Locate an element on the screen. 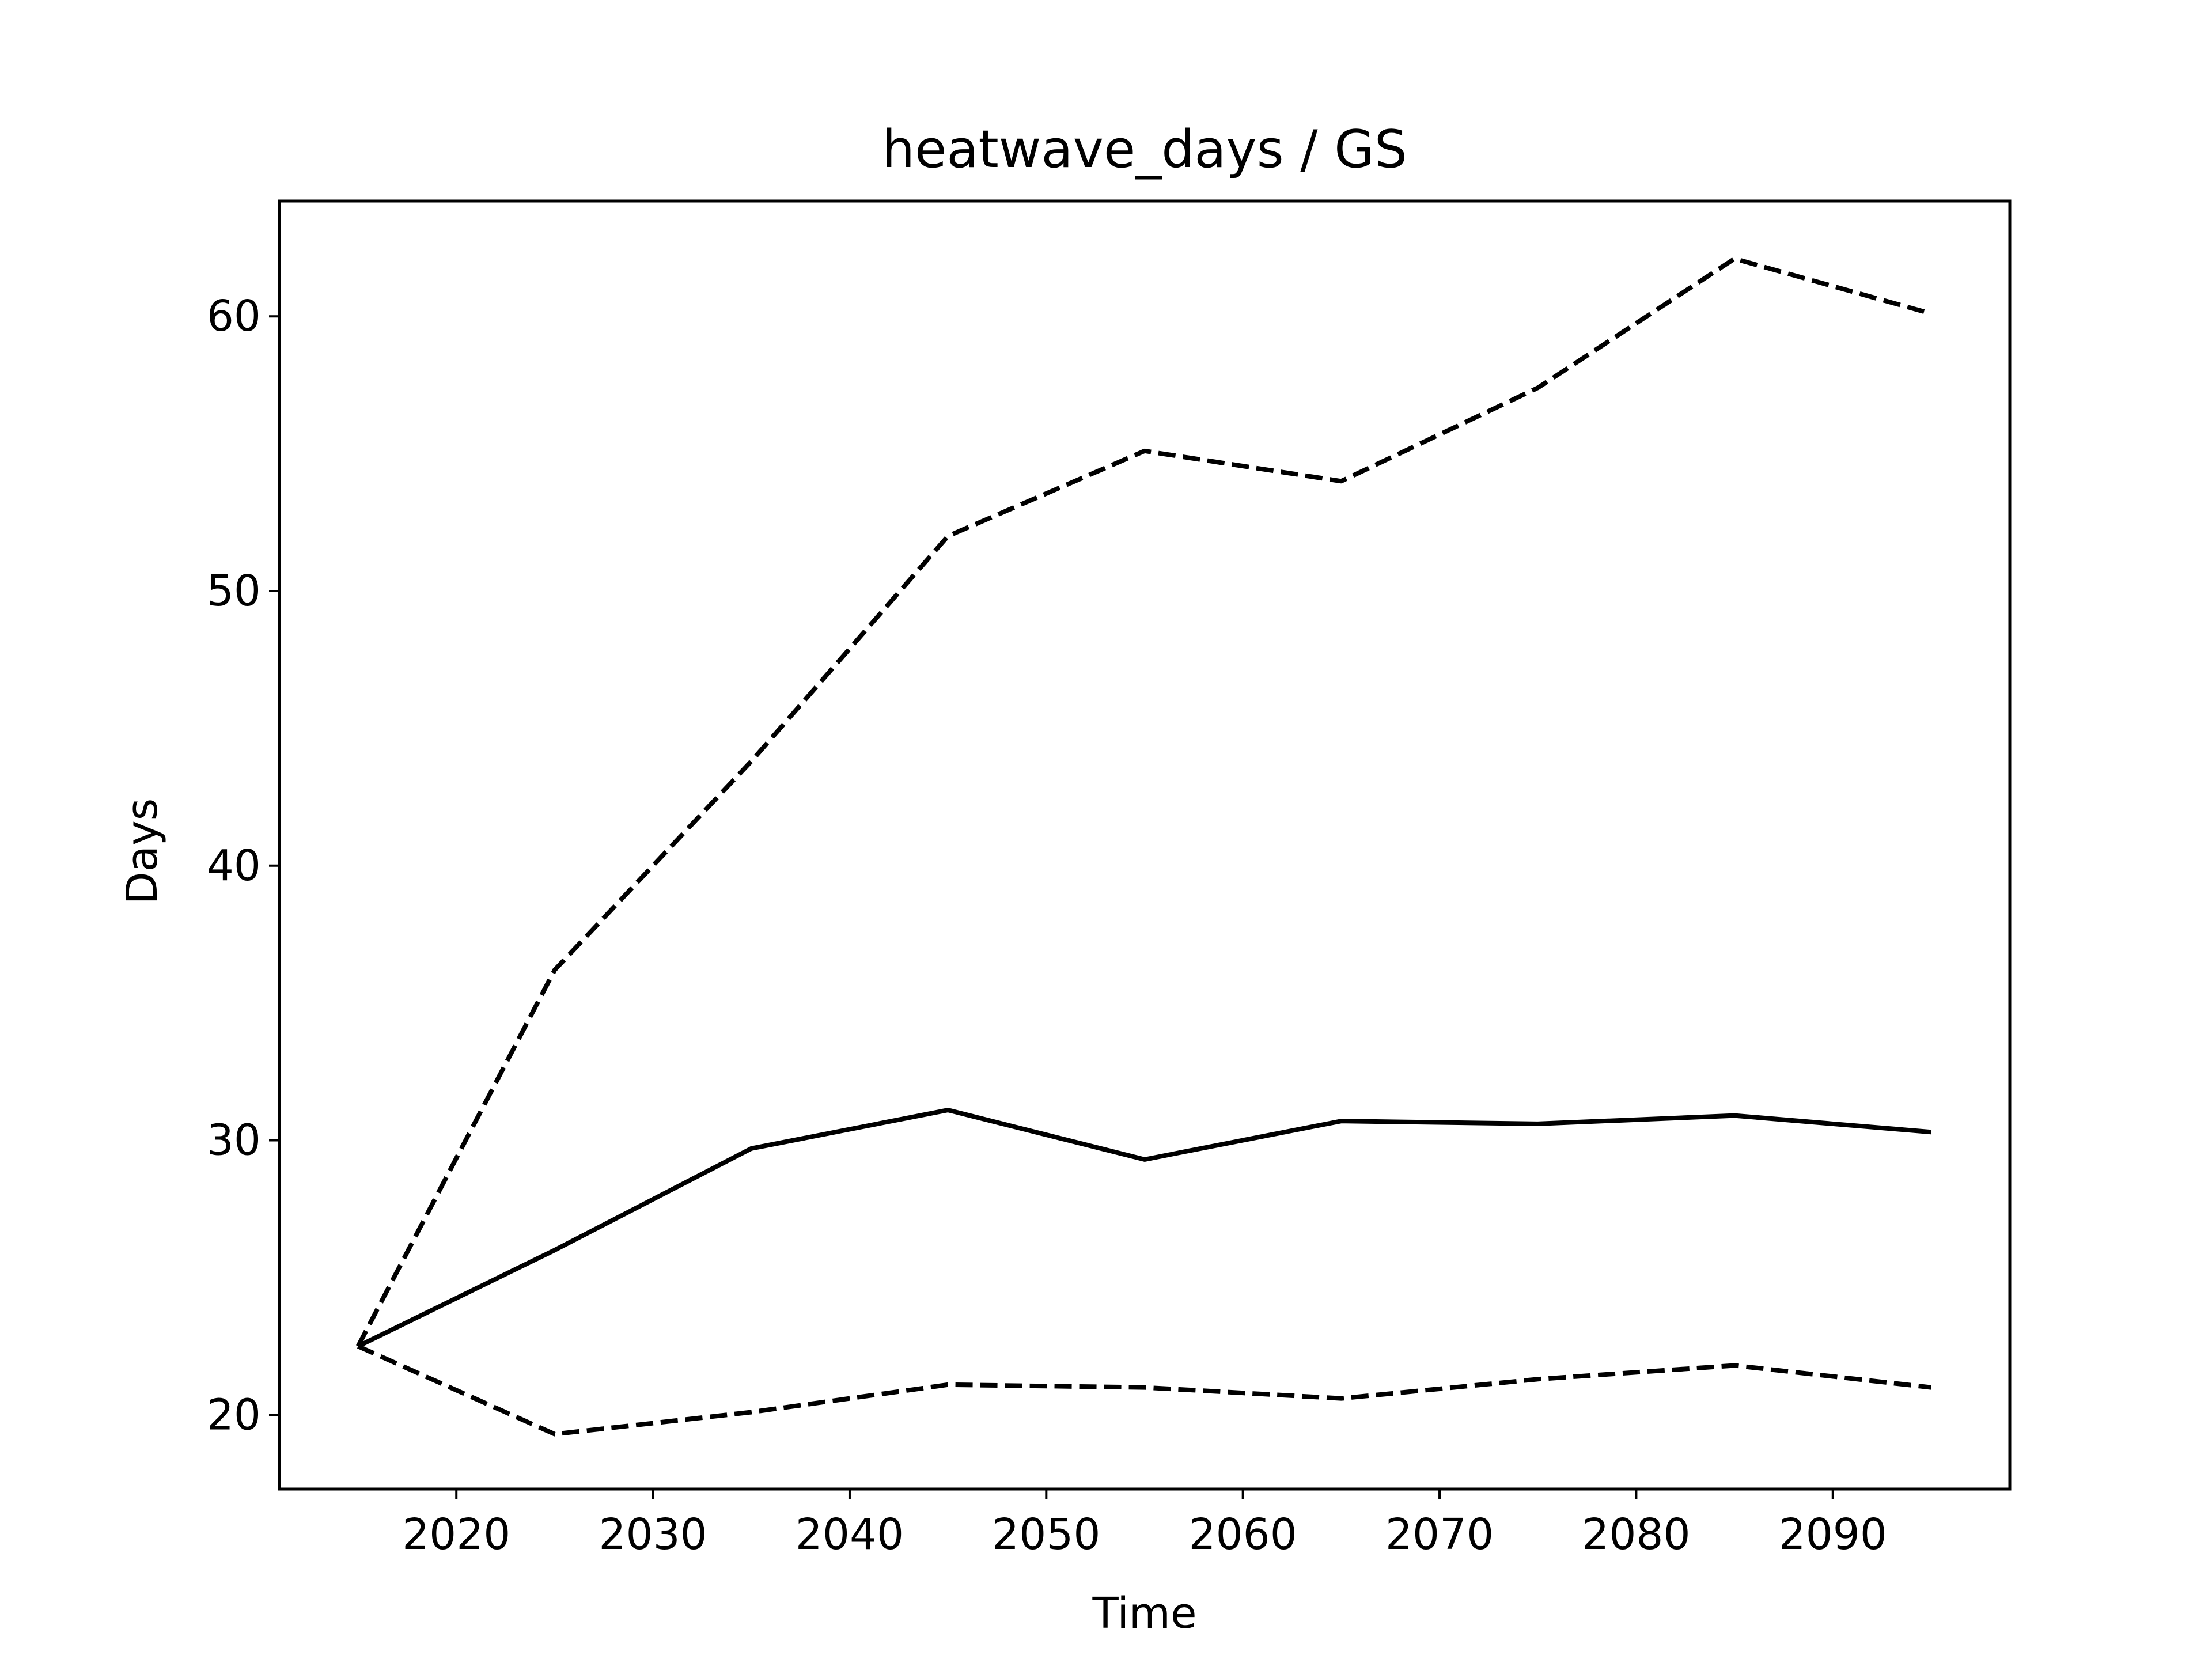  x-tick-label: 2060 is located at coordinates (1243, 1534).